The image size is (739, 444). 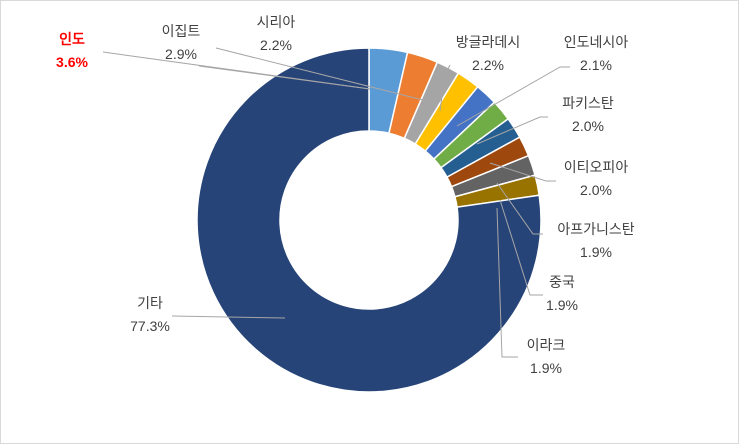 I want to click on slice-label-2: 이집트, so click(x=181, y=31).